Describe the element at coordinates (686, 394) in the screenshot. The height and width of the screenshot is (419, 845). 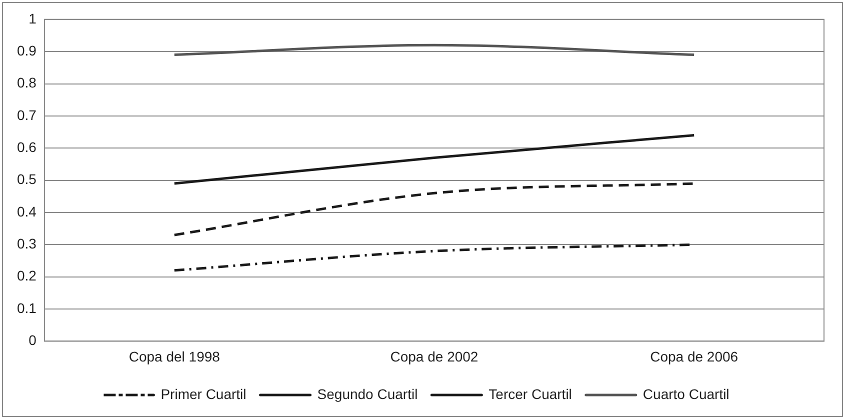
I see `legend-label: Cuarto Cuartil` at that location.